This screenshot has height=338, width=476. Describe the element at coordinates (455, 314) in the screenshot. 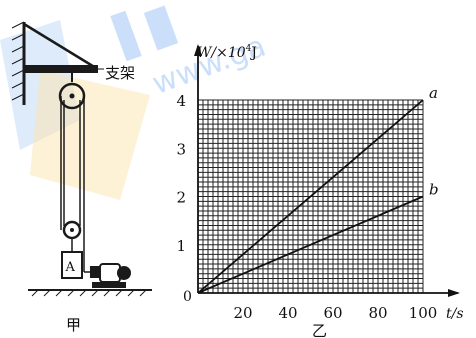

I see `x-axis-label: t/s` at that location.